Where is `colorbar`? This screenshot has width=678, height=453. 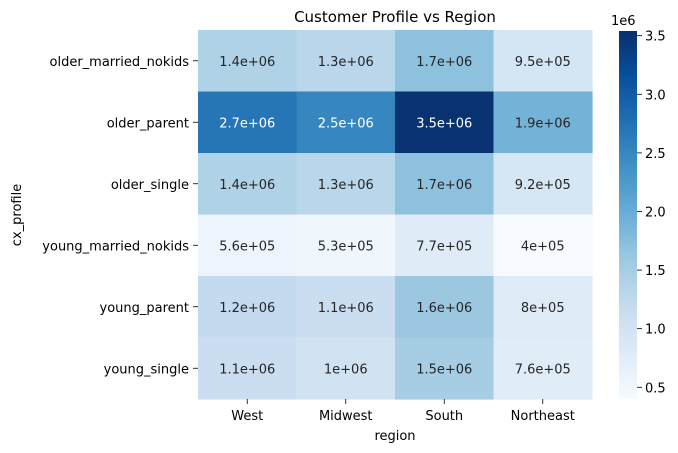
colorbar is located at coordinates (628, 215).